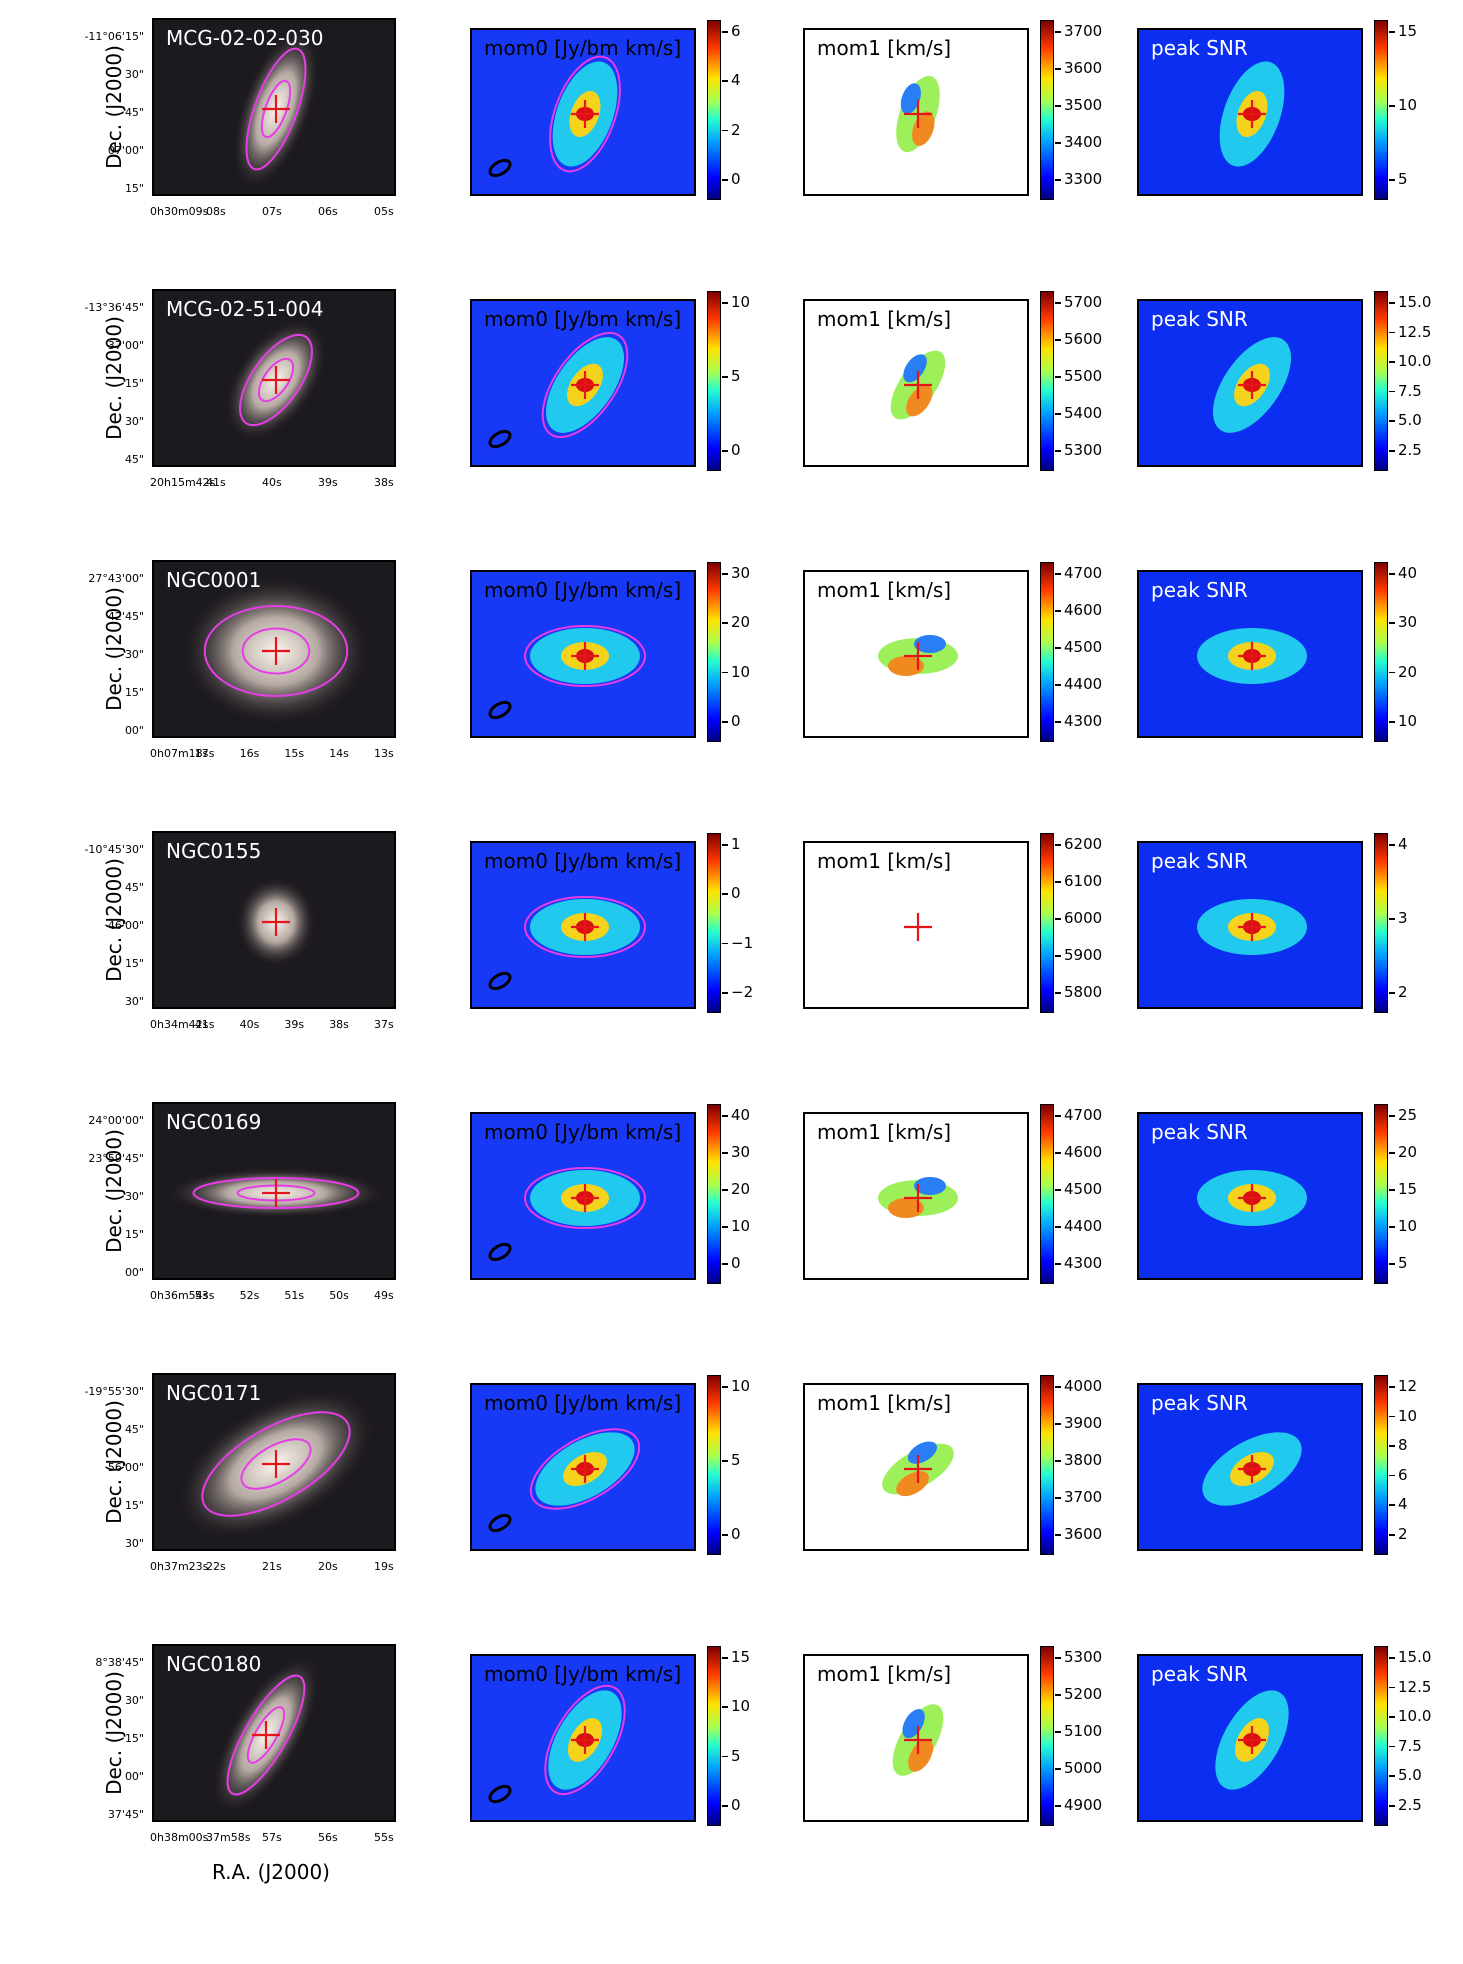 This screenshot has width=1463, height=1964. Describe the element at coordinates (328, 211) in the screenshot. I see `ra-tick-label: 06s` at that location.